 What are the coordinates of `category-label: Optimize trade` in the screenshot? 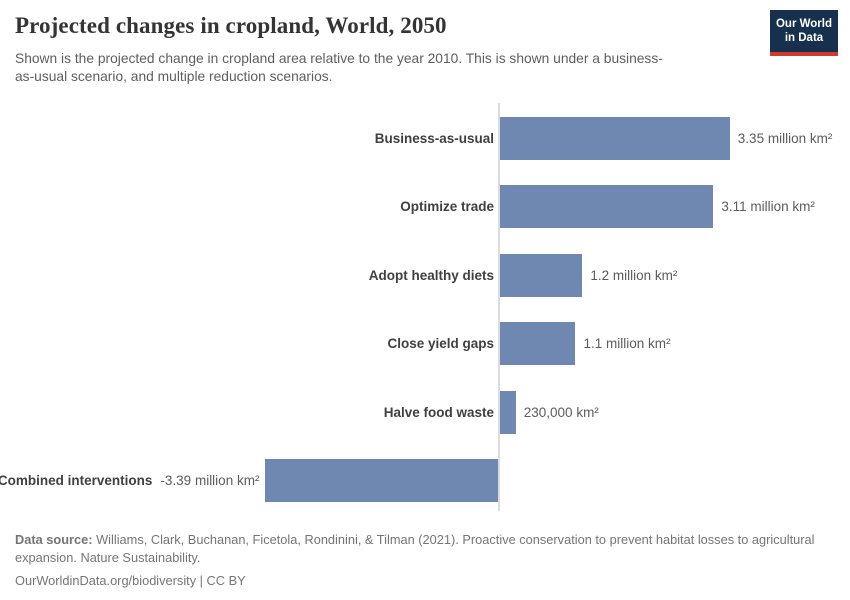 It's located at (447, 207).